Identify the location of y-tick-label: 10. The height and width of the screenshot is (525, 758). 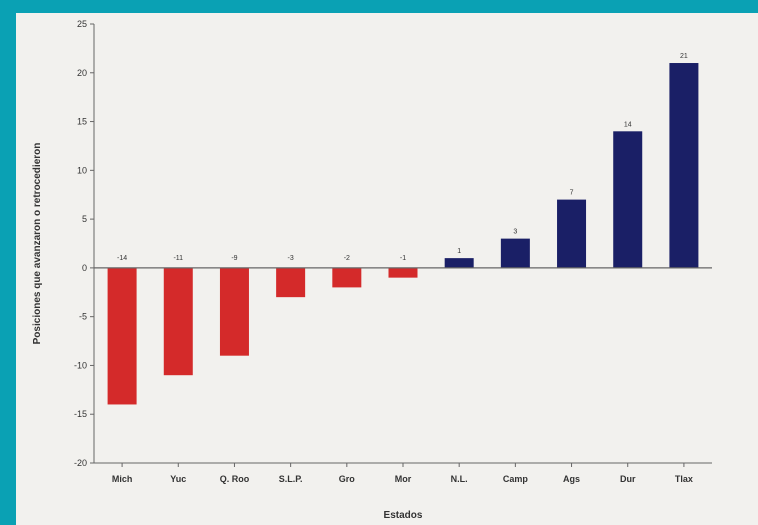
(82, 170).